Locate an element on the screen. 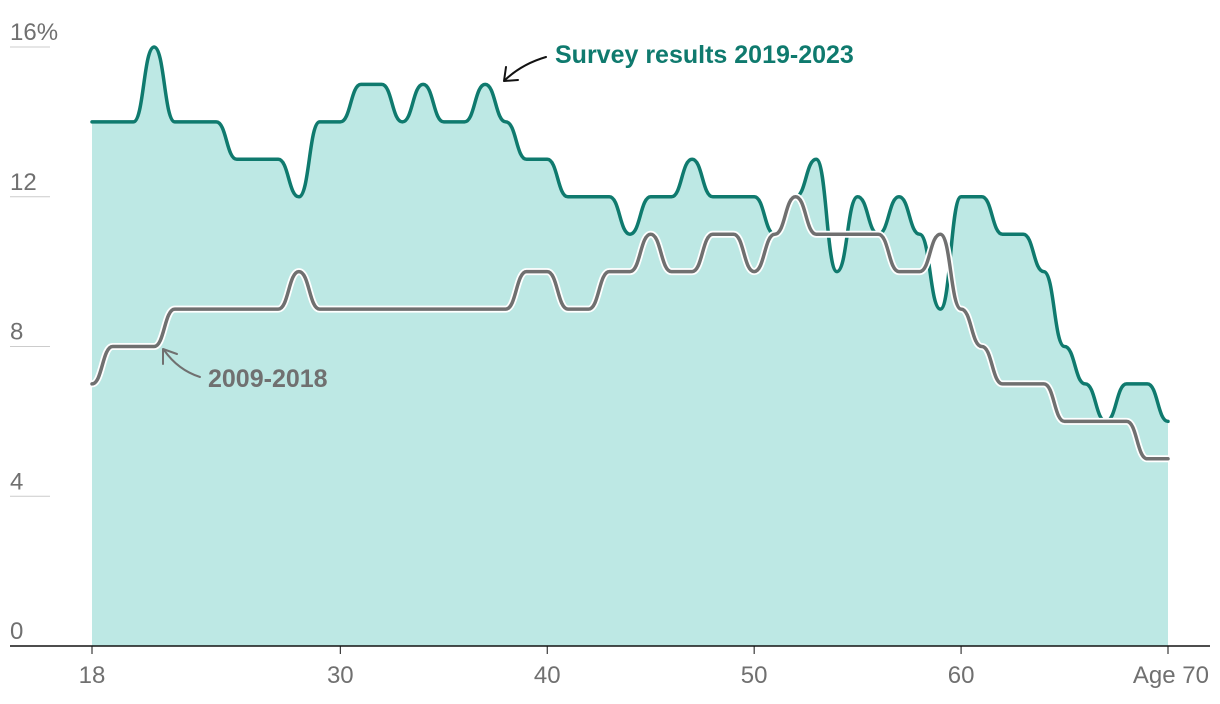  x-tick-label: 18 is located at coordinates (92, 675).